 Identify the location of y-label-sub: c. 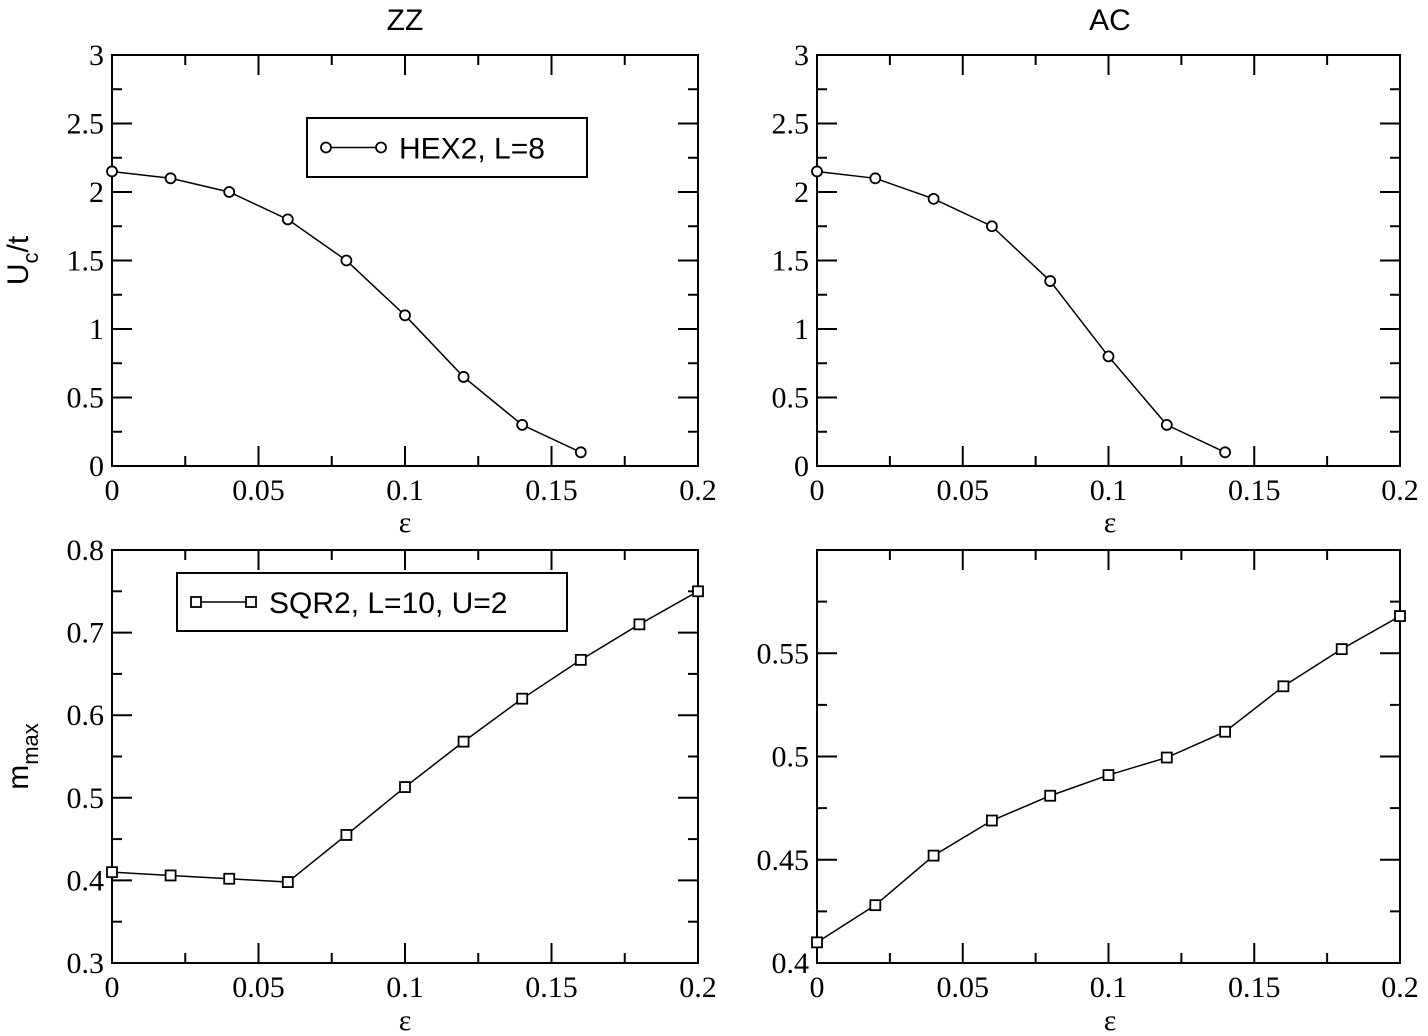
(30, 258).